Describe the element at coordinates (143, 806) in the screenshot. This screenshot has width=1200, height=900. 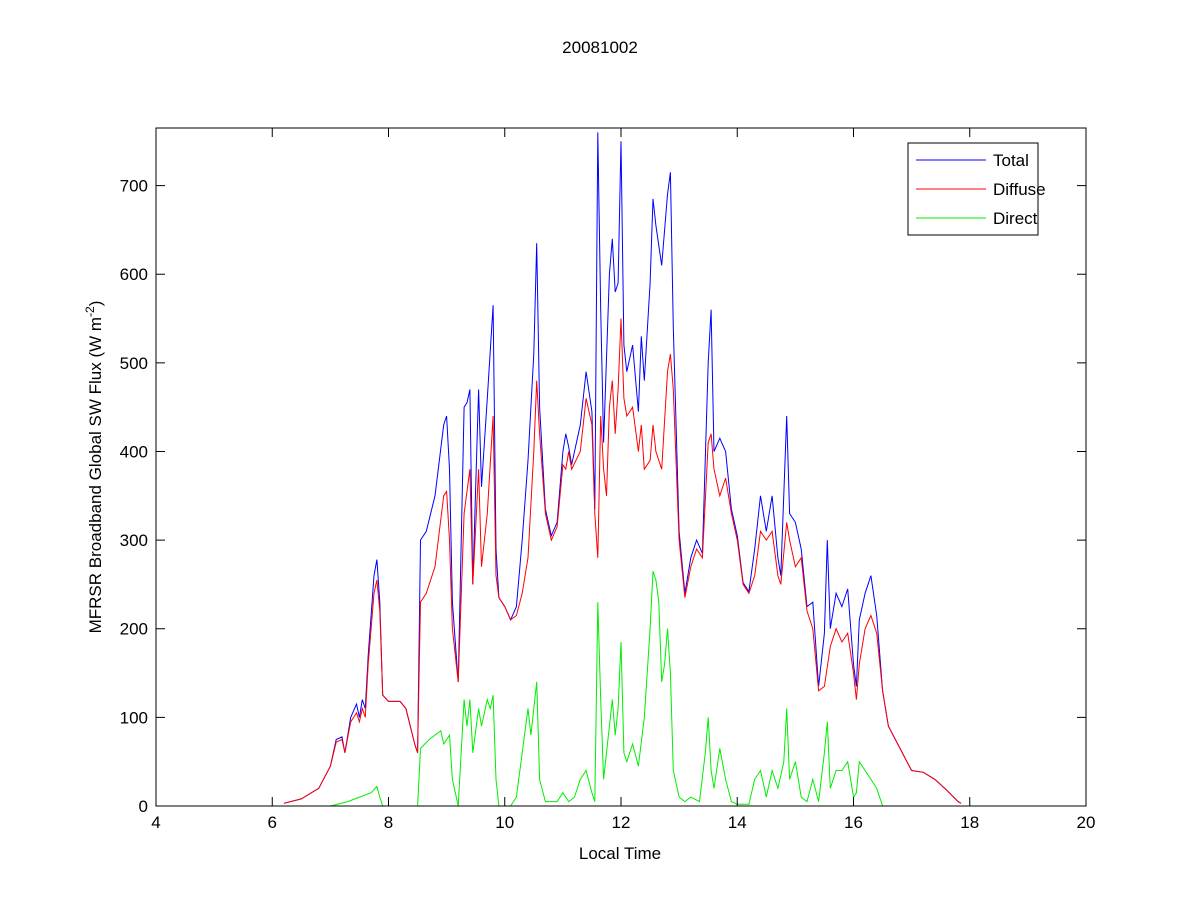
I see `y-tick-label: 0` at that location.